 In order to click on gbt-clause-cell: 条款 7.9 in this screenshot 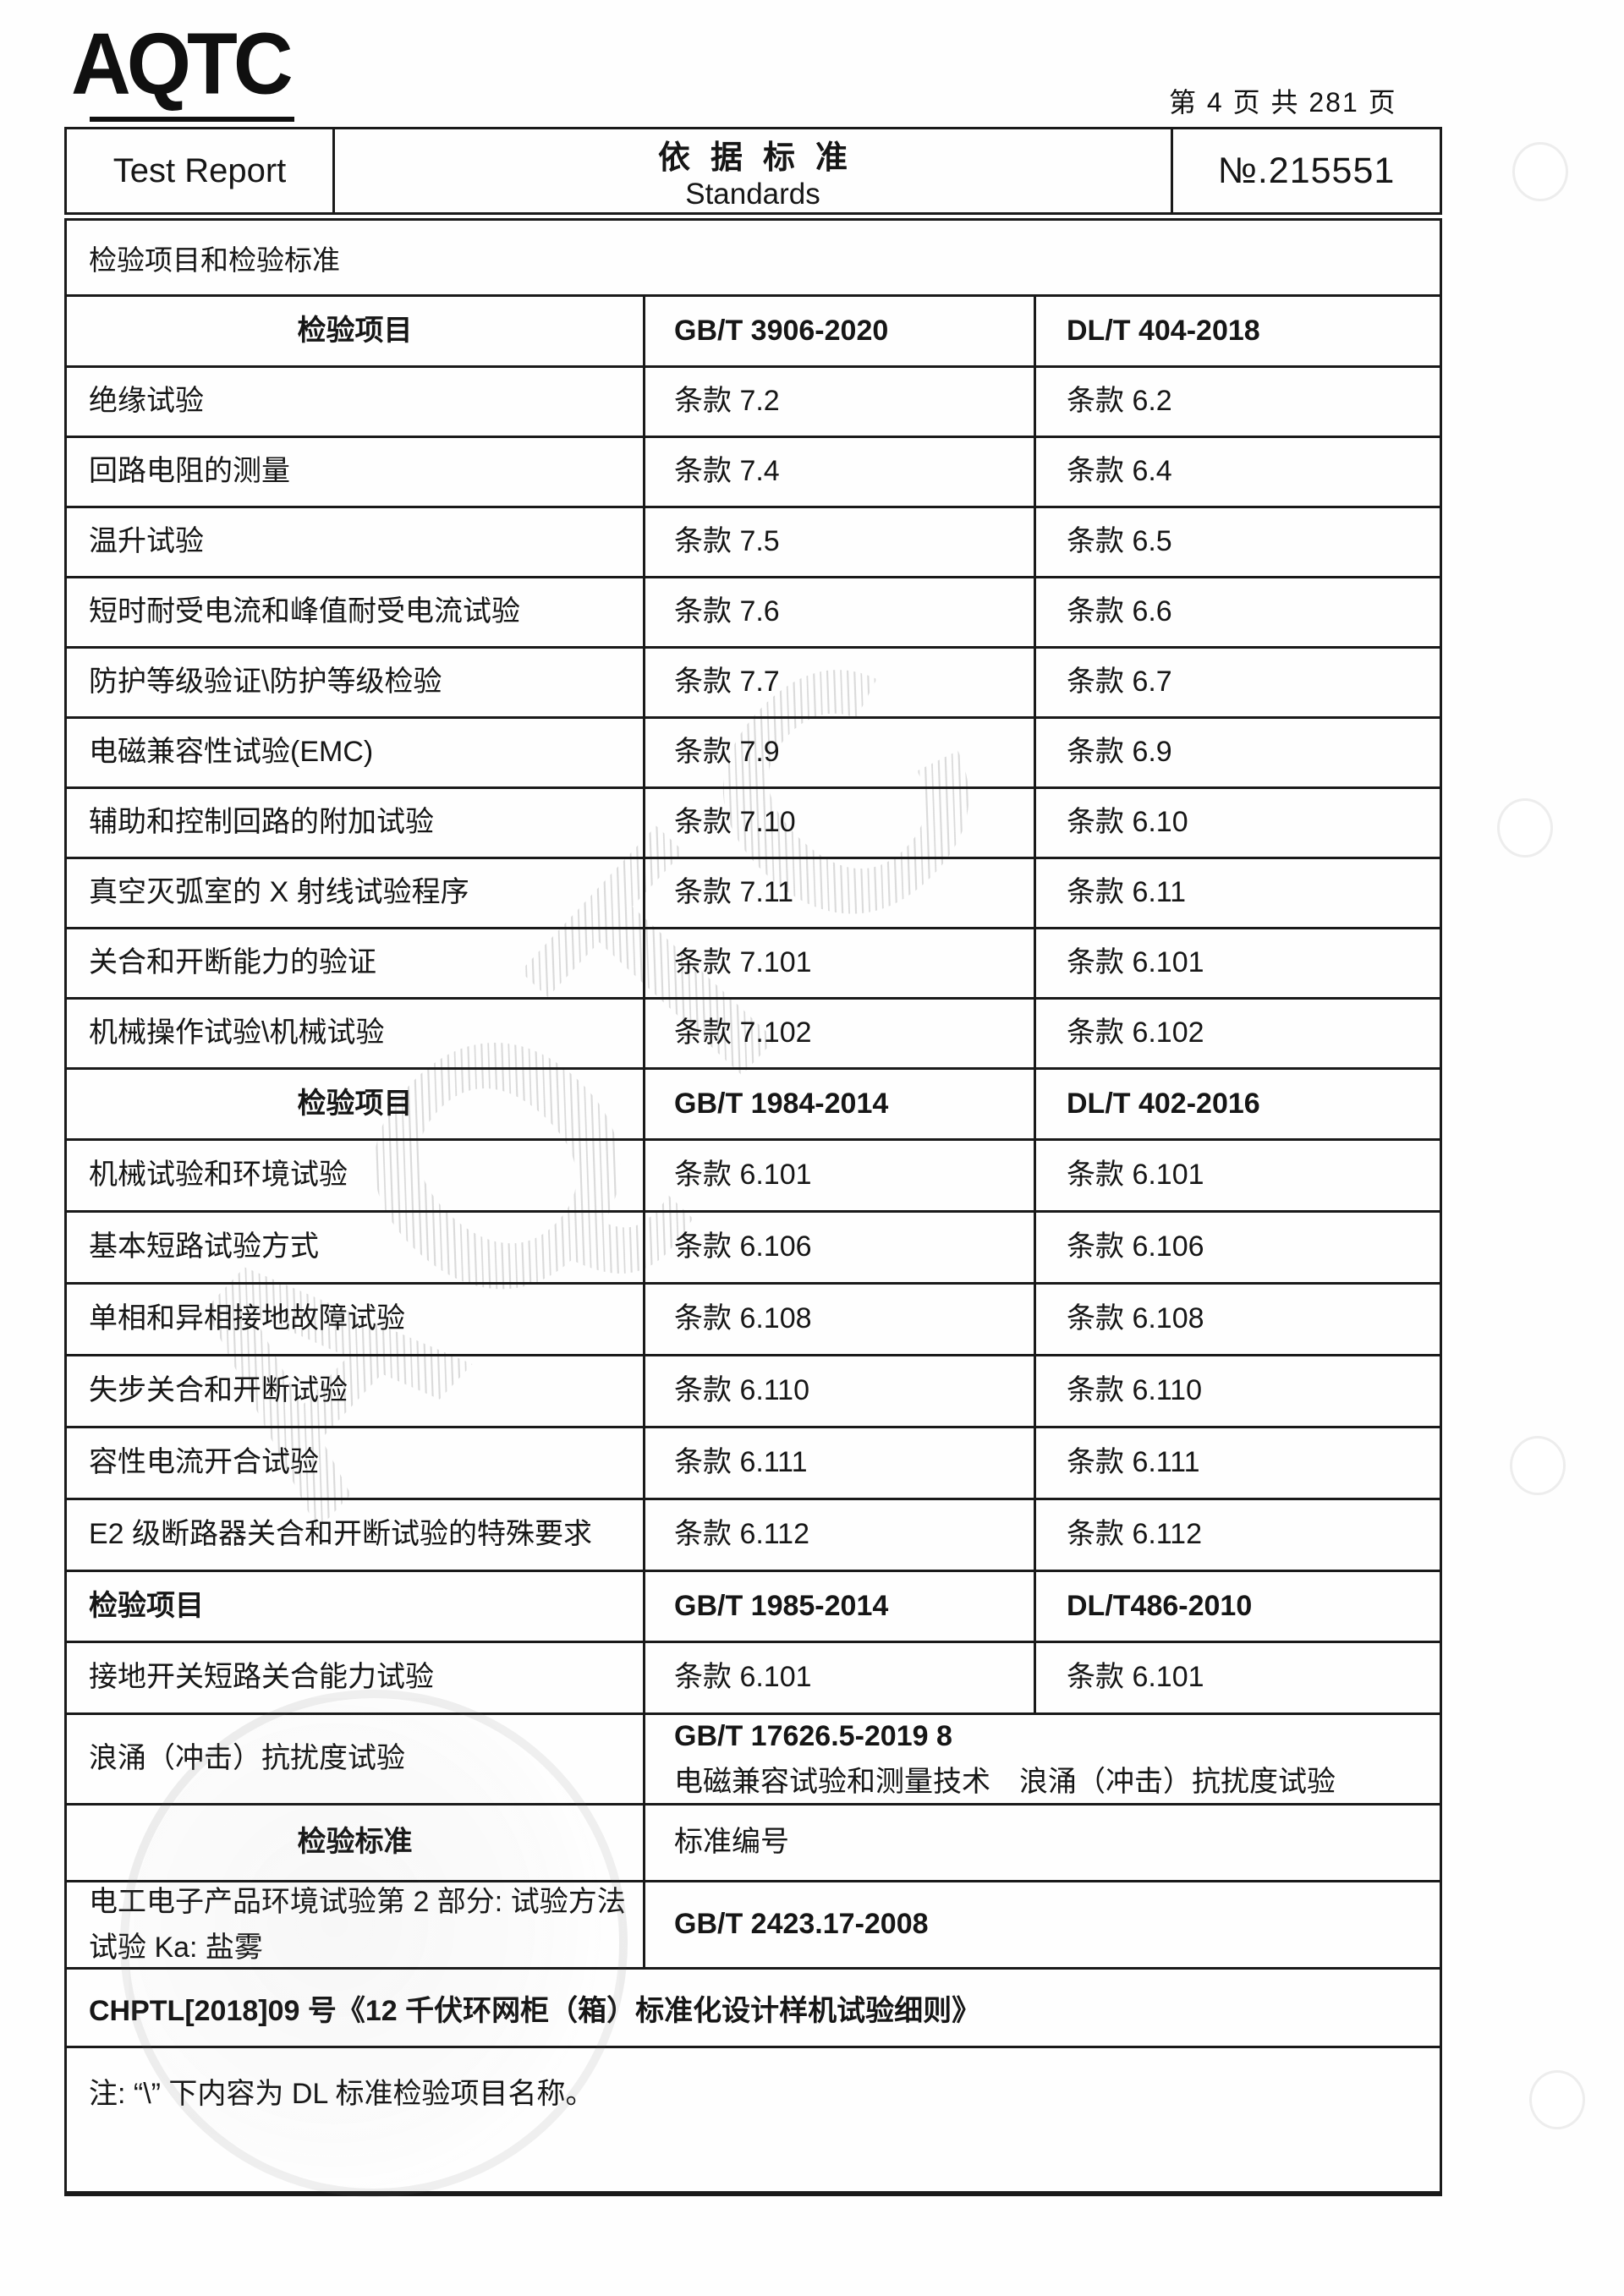, I will do `click(841, 753)`.